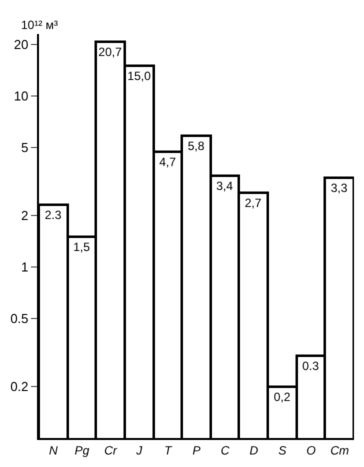  Describe the element at coordinates (82, 450) in the screenshot. I see `x-tick-label: Pg` at that location.